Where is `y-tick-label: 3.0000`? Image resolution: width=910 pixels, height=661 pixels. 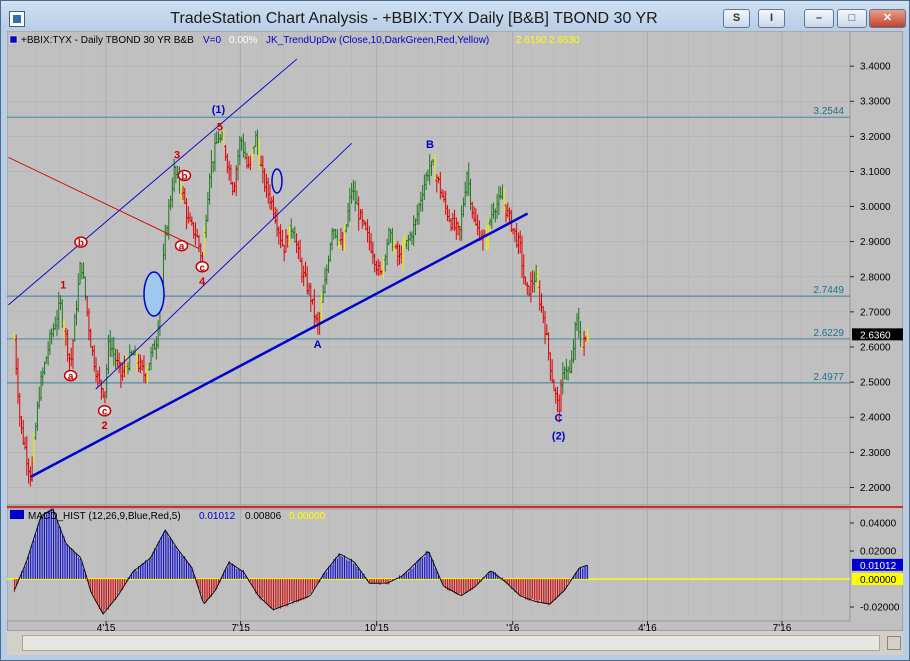
y-tick-label: 3.0000 is located at coordinates (875, 207).